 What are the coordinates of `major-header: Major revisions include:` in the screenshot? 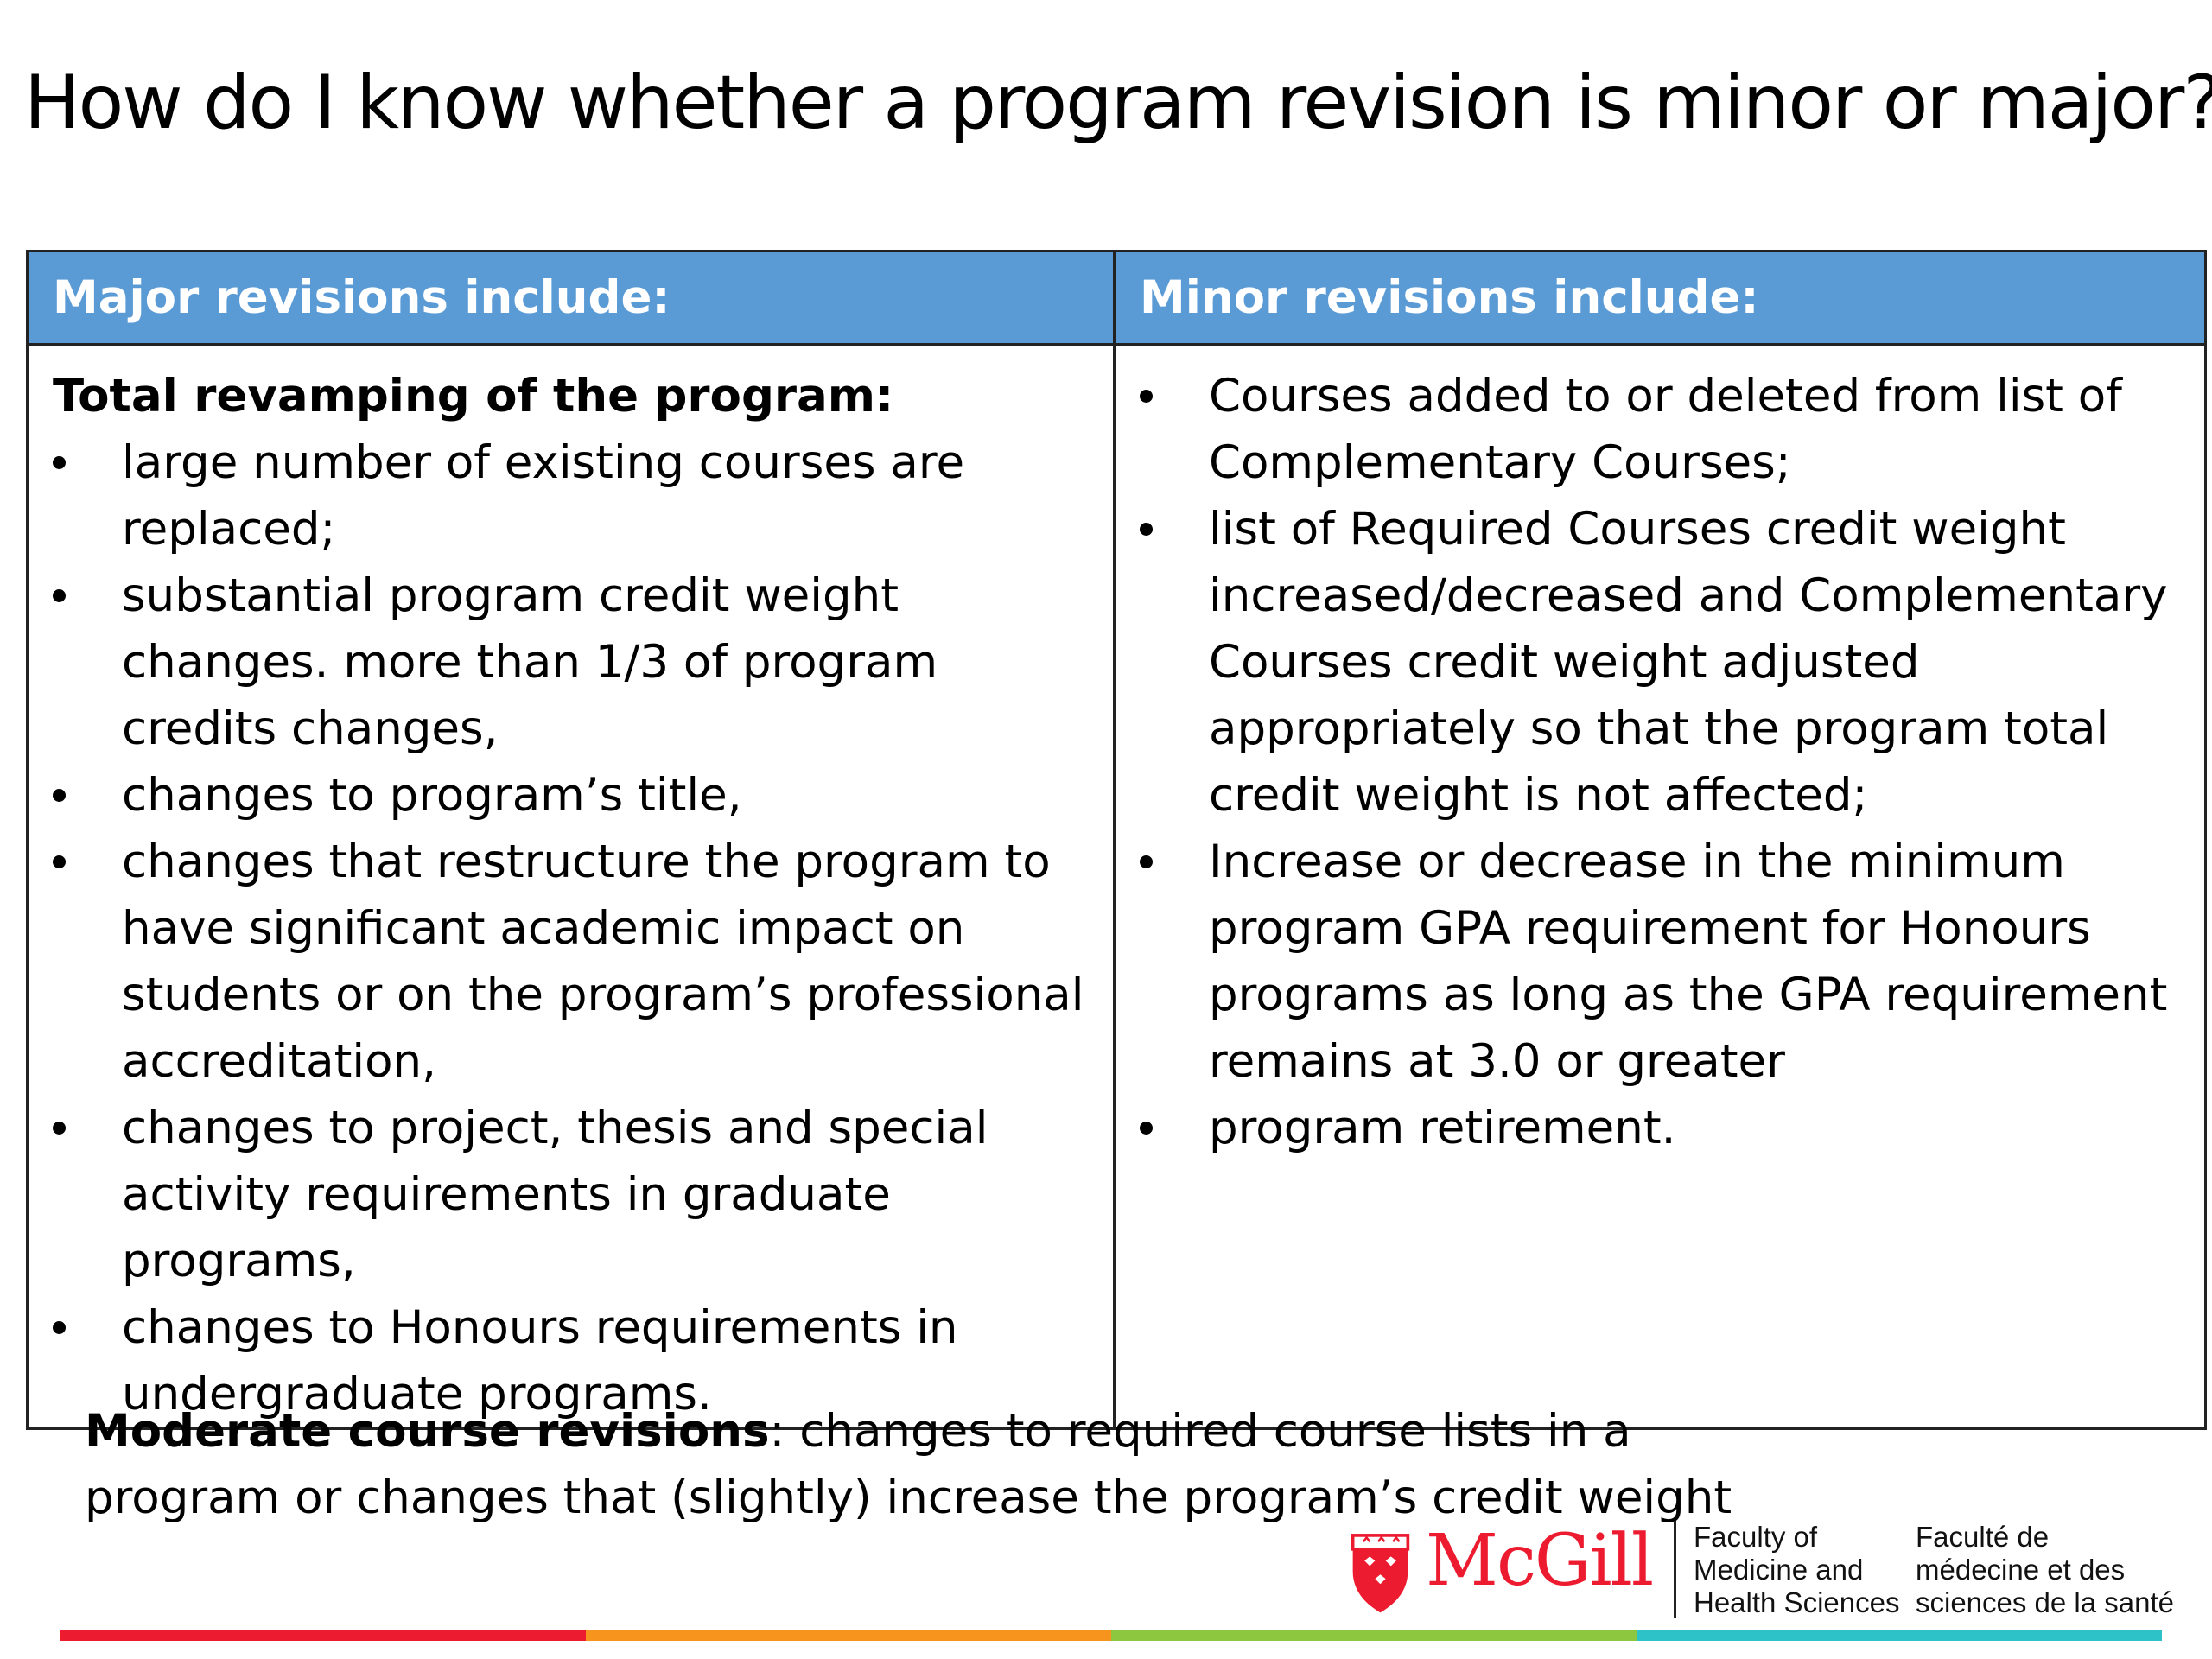 It's located at (571, 298).